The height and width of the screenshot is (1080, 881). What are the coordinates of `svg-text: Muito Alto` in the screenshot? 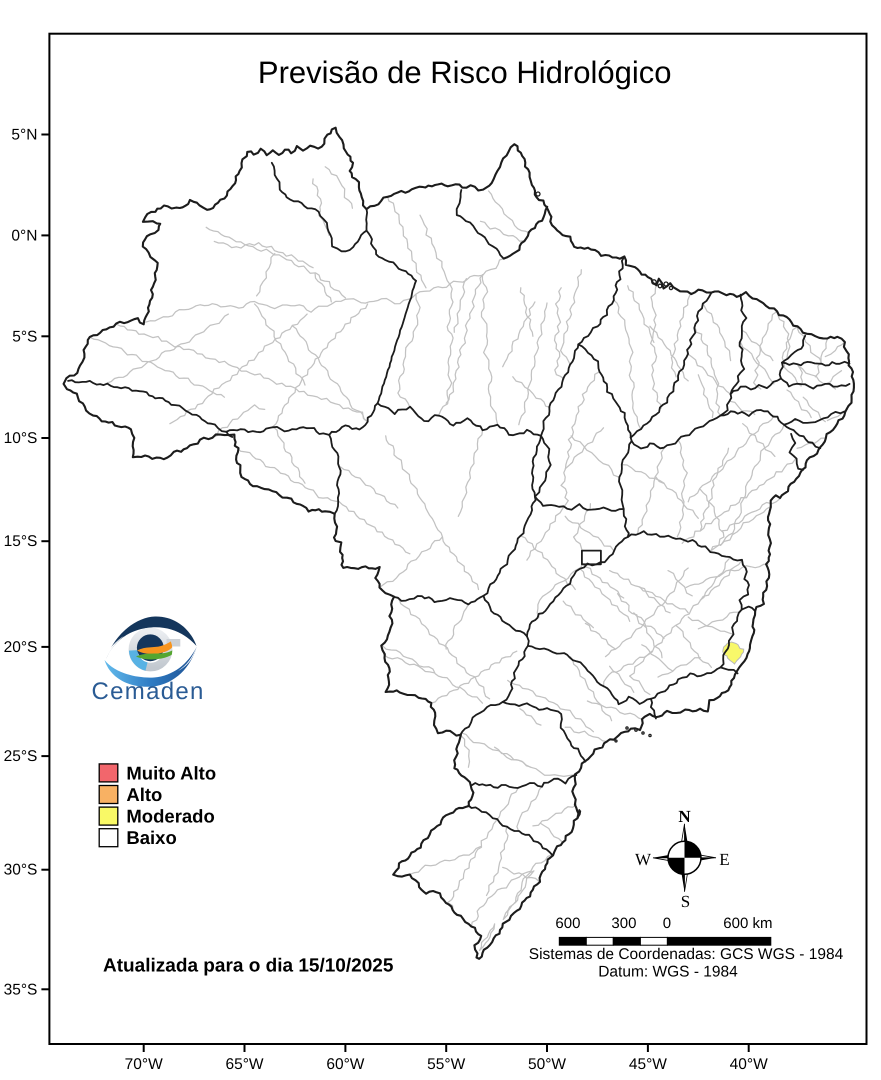 It's located at (171, 772).